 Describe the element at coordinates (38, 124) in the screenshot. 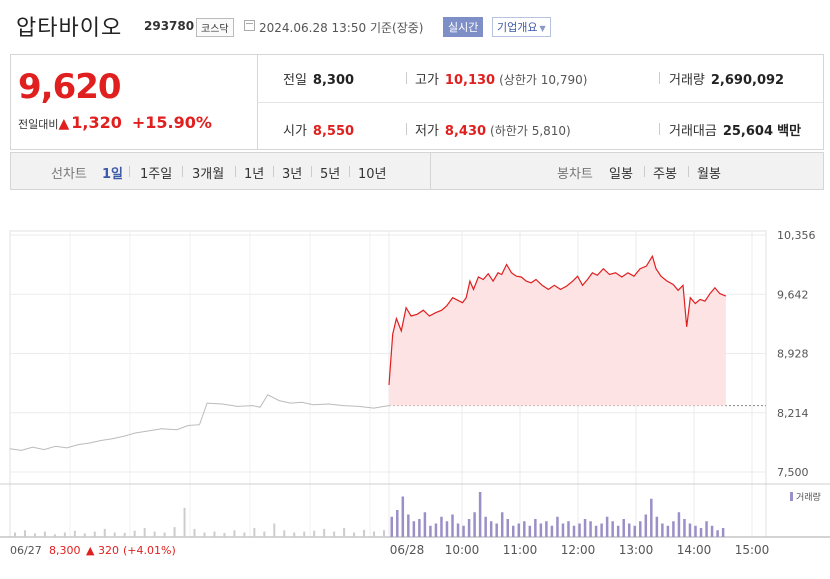

I see `change-label: 전일대비` at that location.